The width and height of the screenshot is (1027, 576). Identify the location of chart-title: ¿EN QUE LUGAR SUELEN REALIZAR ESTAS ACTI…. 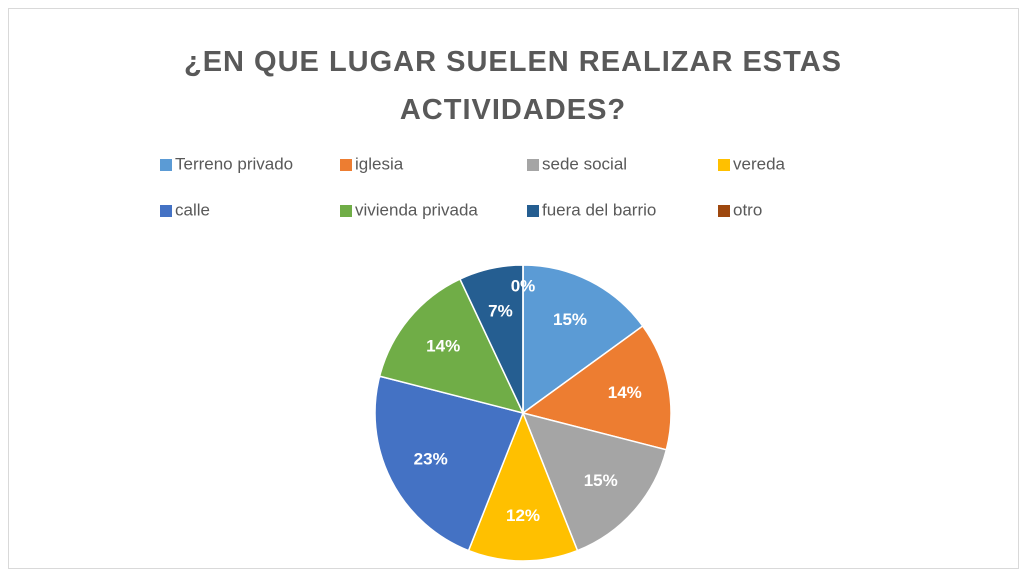
(513, 86).